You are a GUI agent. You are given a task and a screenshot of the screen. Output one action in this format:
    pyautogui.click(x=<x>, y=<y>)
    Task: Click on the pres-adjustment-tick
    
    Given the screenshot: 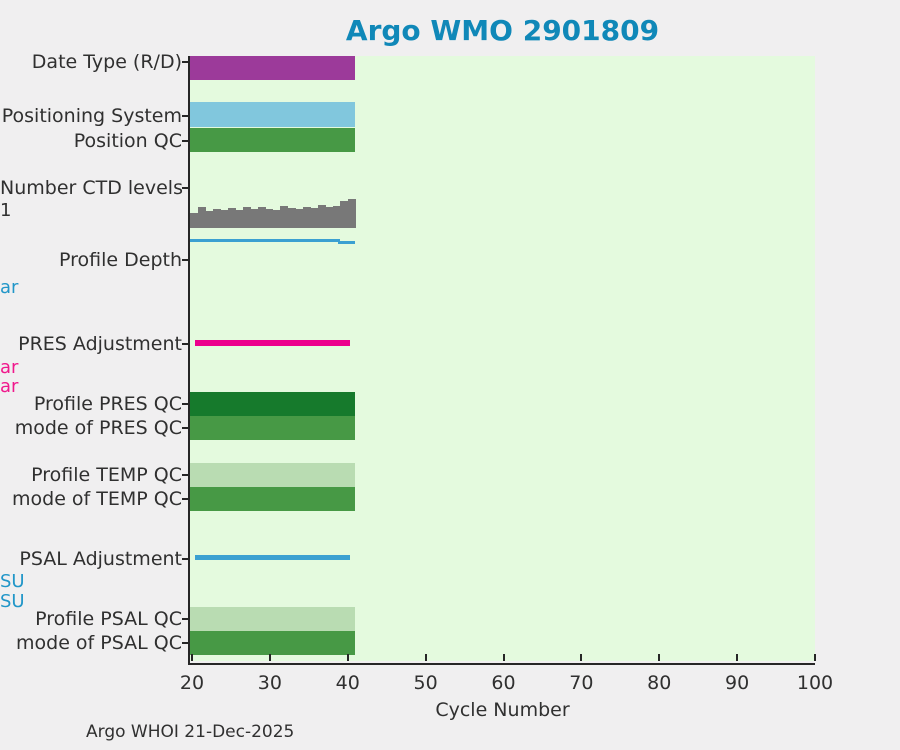 What is the action you would take?
    pyautogui.click(x=185, y=344)
    